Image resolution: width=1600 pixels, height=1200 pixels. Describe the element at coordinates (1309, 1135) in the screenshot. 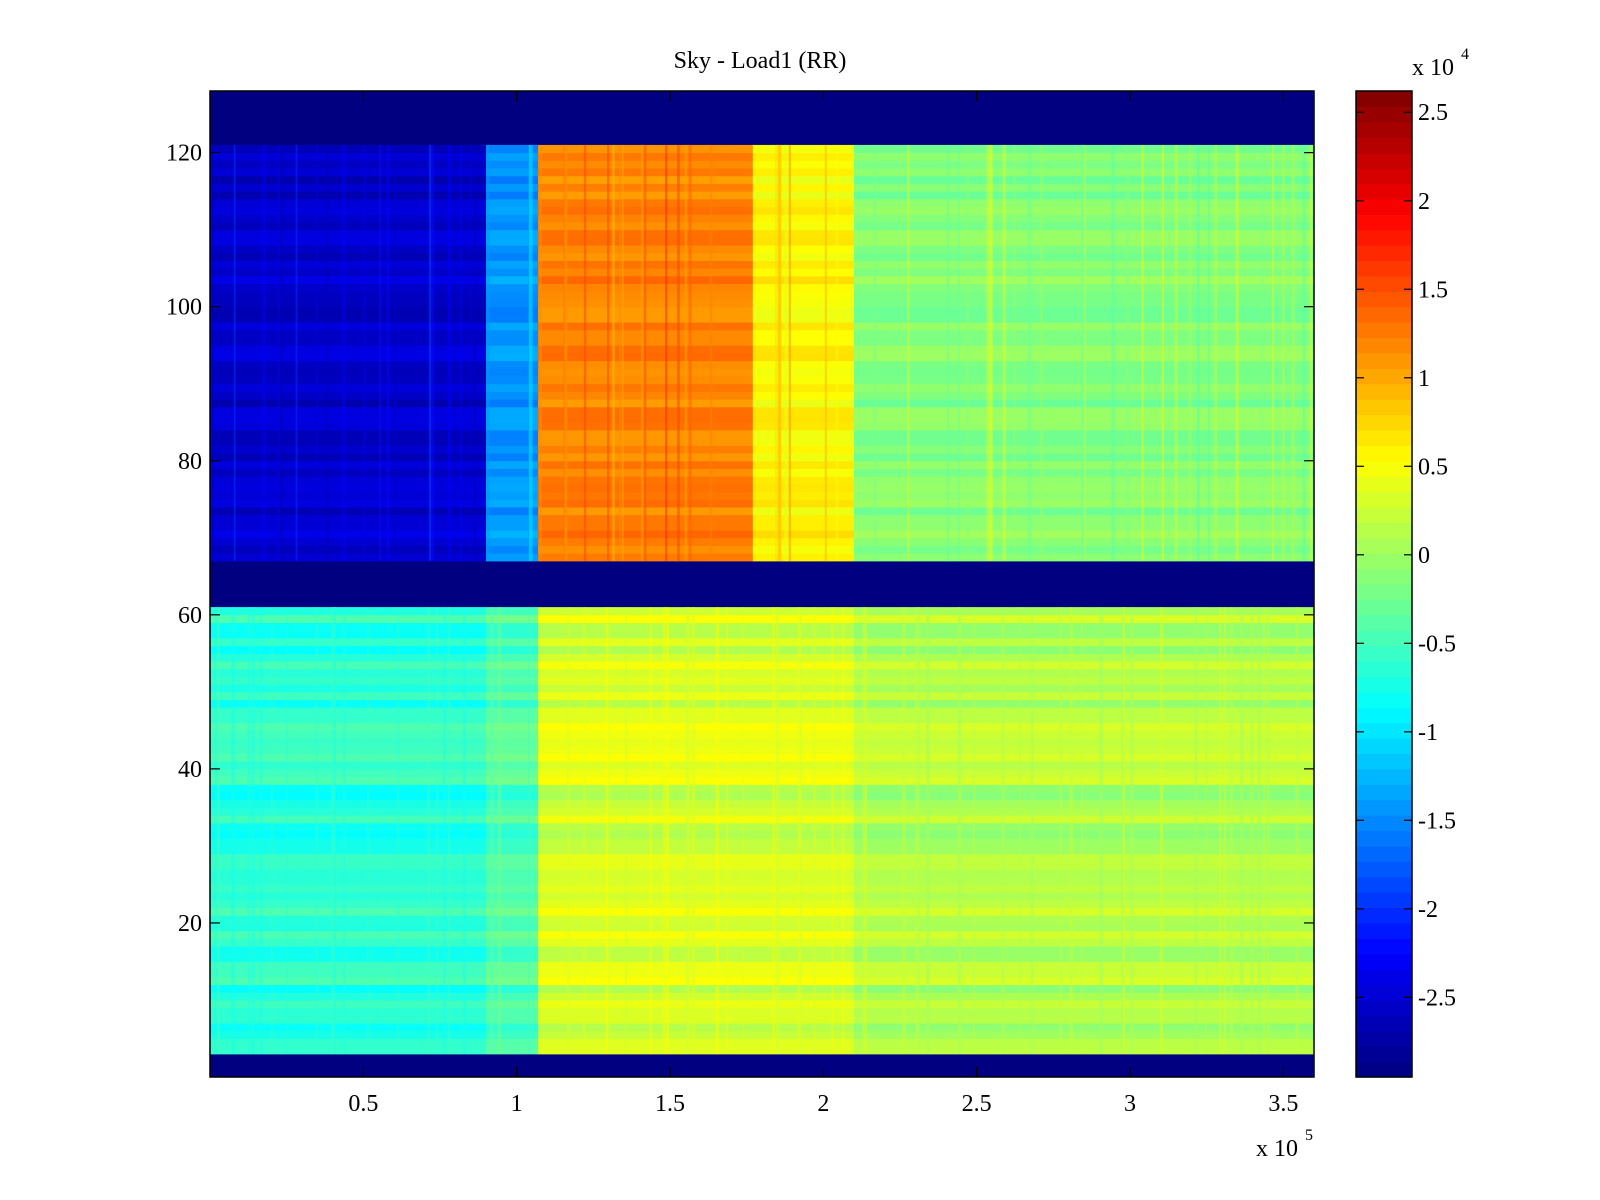

I see `x-axis-multiplier-exponent: 5` at that location.